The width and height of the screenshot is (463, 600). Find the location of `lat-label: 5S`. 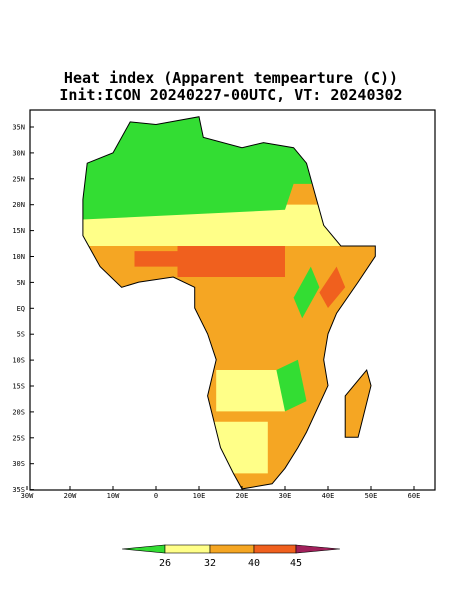

lat-label: 5S is located at coordinates (21, 335).